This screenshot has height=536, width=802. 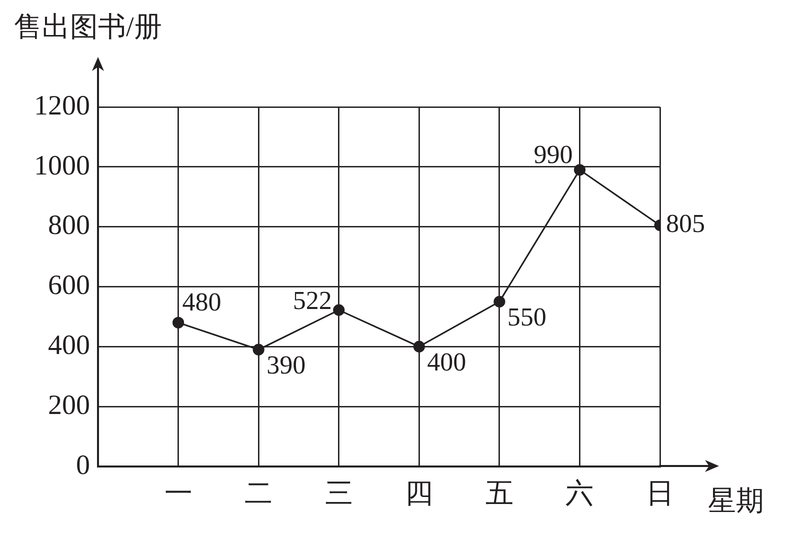 What do you see at coordinates (62, 106) in the screenshot?
I see `y-tick-label: 1200` at bounding box center [62, 106].